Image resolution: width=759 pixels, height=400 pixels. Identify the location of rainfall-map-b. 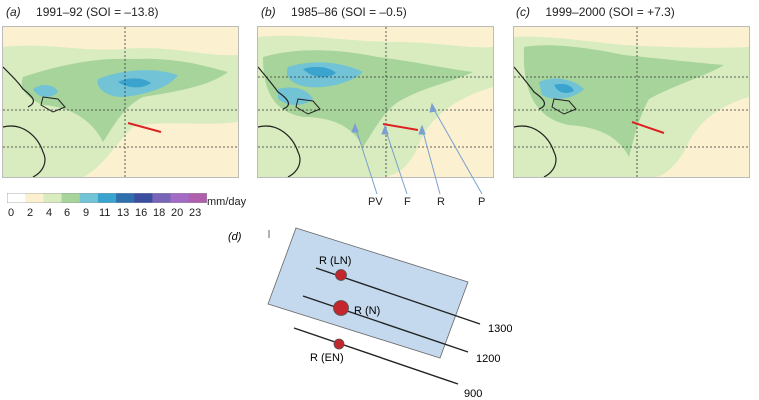
(375, 102).